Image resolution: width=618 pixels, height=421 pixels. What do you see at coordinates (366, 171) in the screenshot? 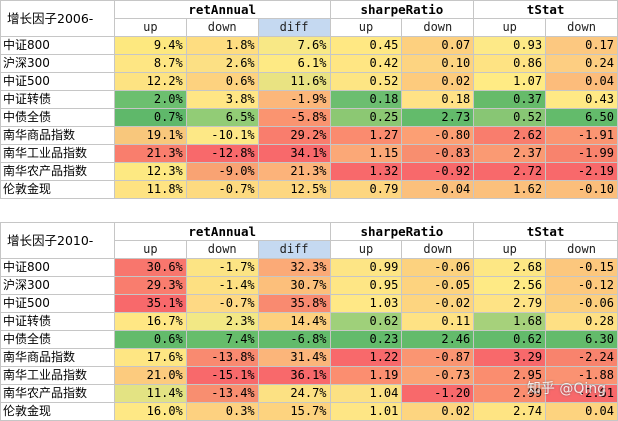
I see `table-cell: 1.32` at bounding box center [366, 171].